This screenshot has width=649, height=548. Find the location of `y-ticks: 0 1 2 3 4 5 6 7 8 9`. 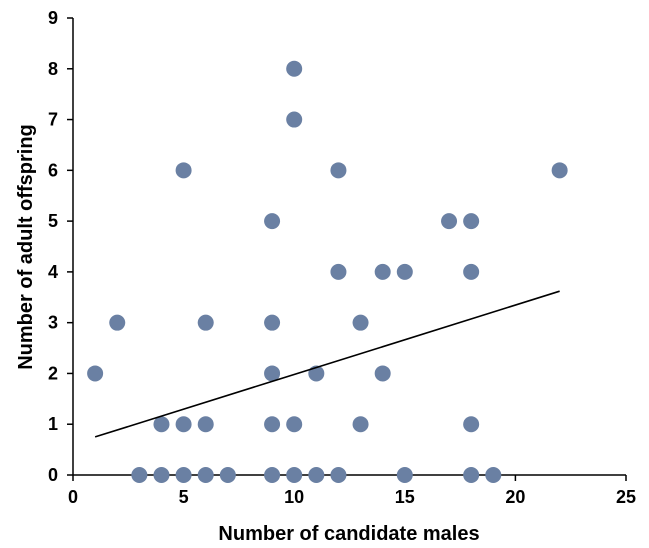

y-ticks: 0 1 2 3 4 5 6 7 8 9 is located at coordinates (60, 246).